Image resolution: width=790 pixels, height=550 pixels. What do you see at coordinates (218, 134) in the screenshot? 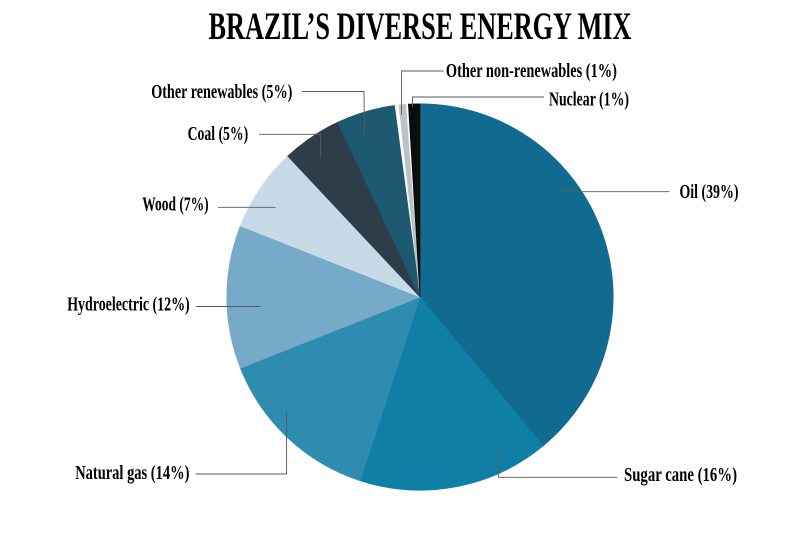
I see `svg-text: Coal (5%)` at bounding box center [218, 134].